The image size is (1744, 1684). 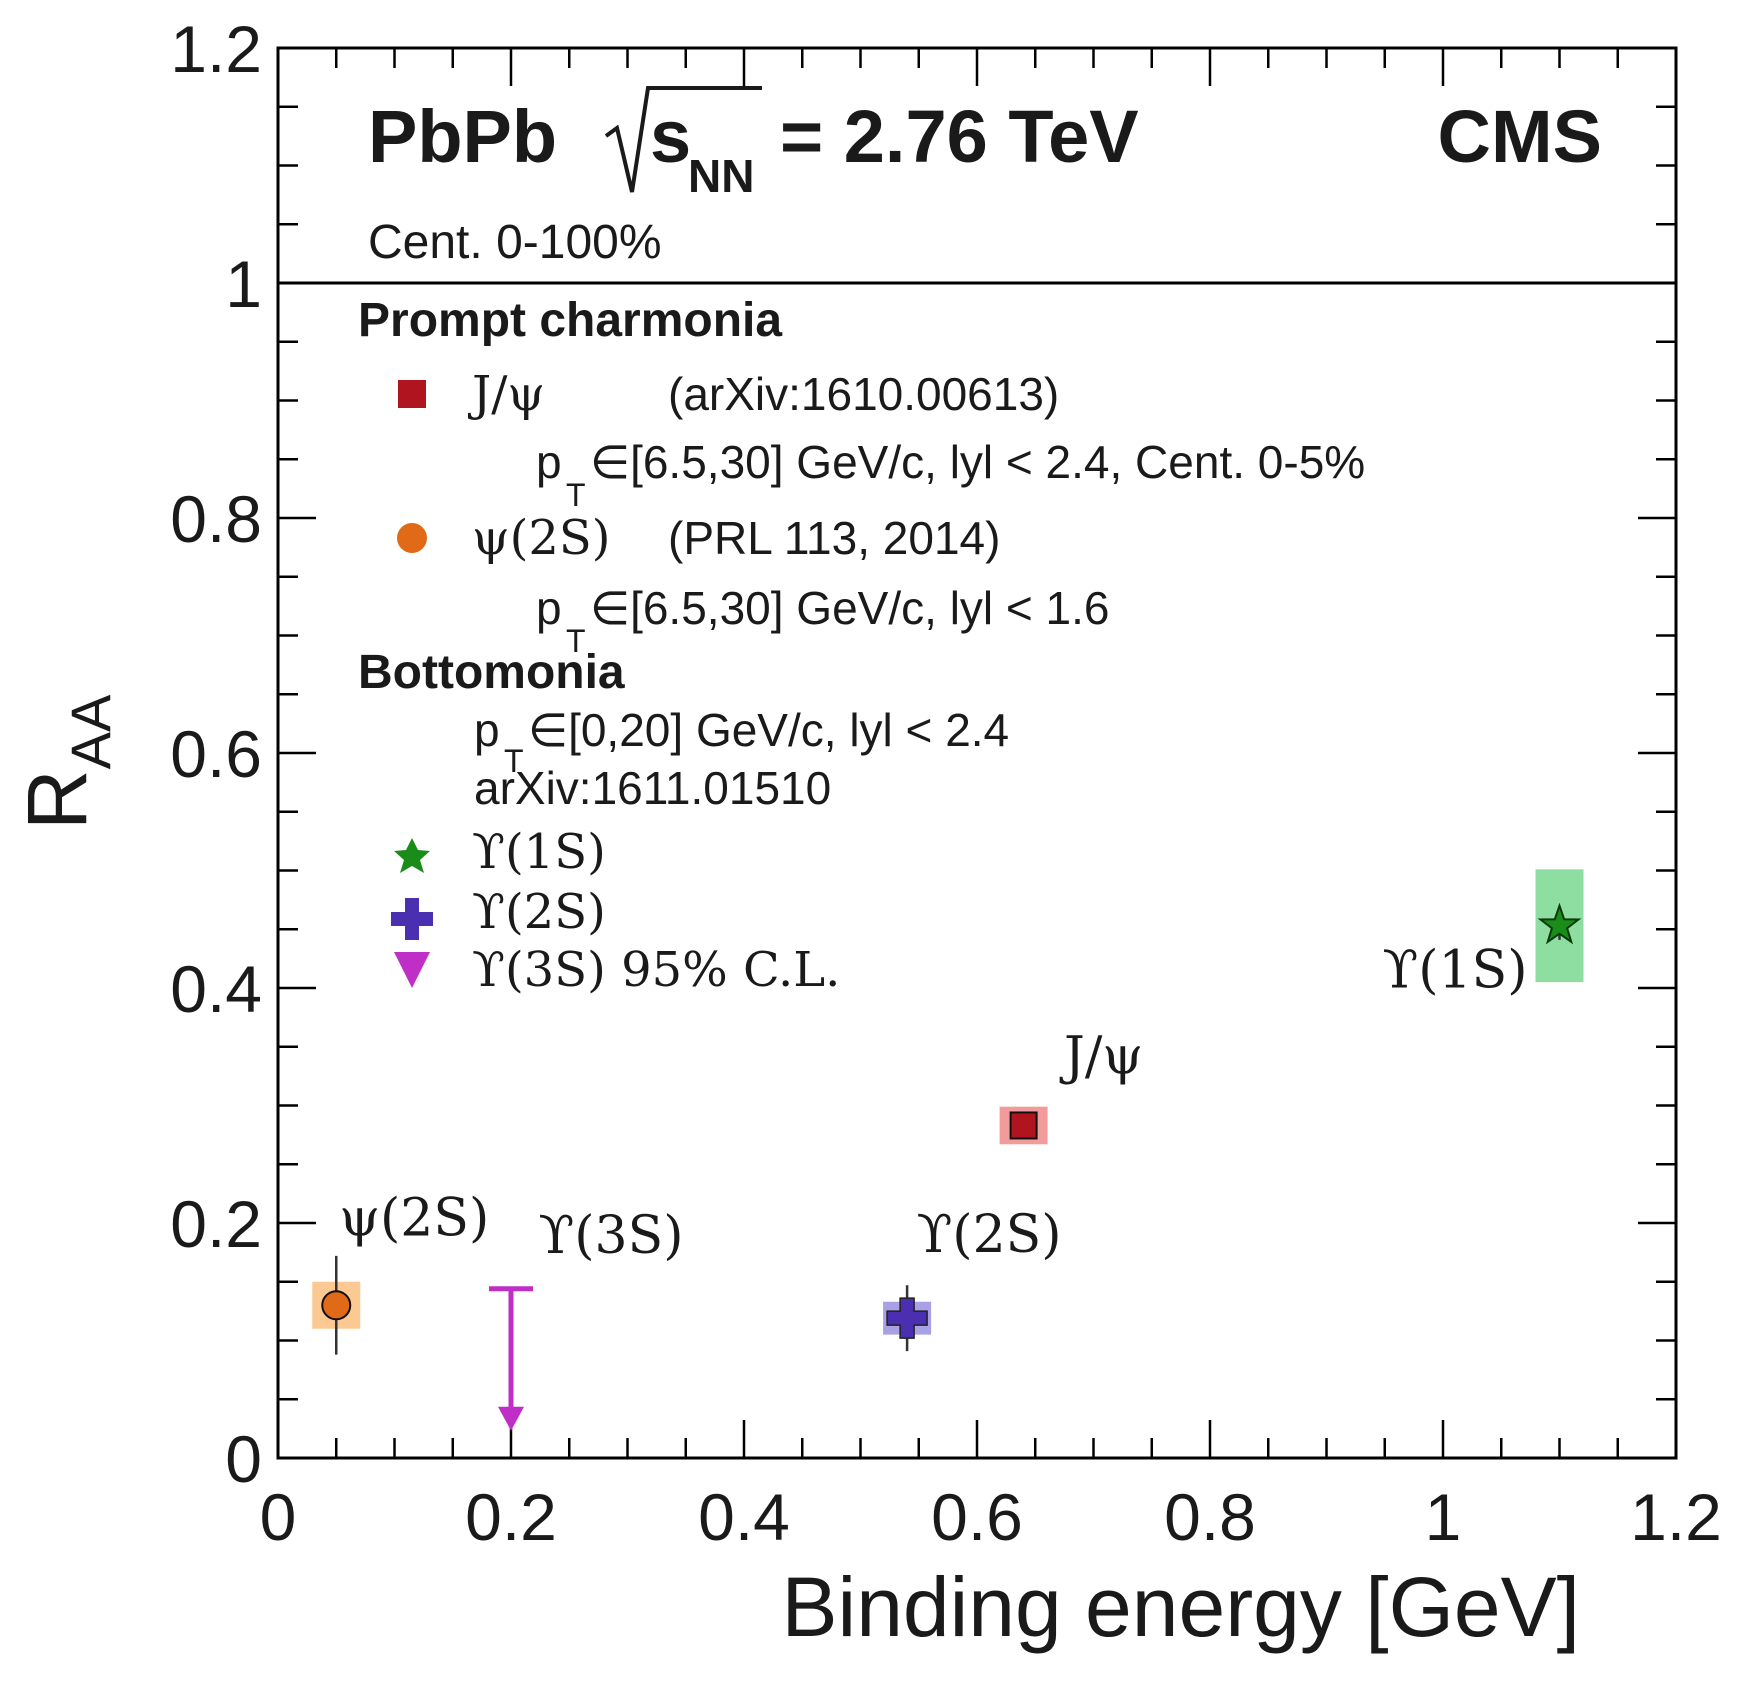 What do you see at coordinates (570, 320) in the screenshot?
I see `legend-section-charmonia: Prompt charmonia` at bounding box center [570, 320].